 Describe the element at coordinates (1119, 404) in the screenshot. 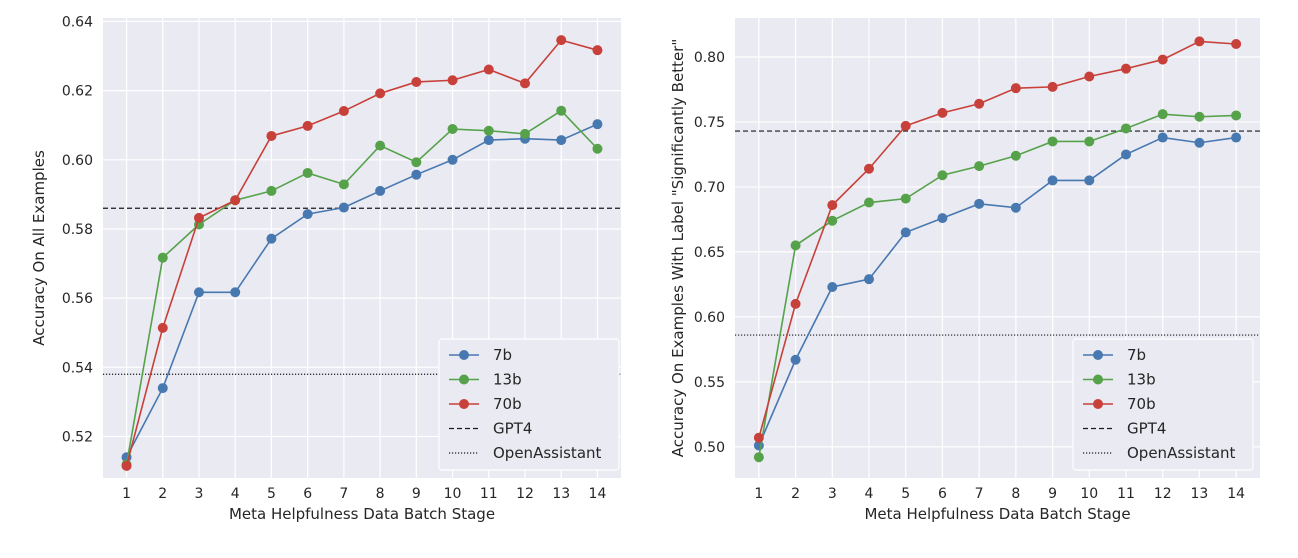

I see `legend-entry: 70b` at that location.